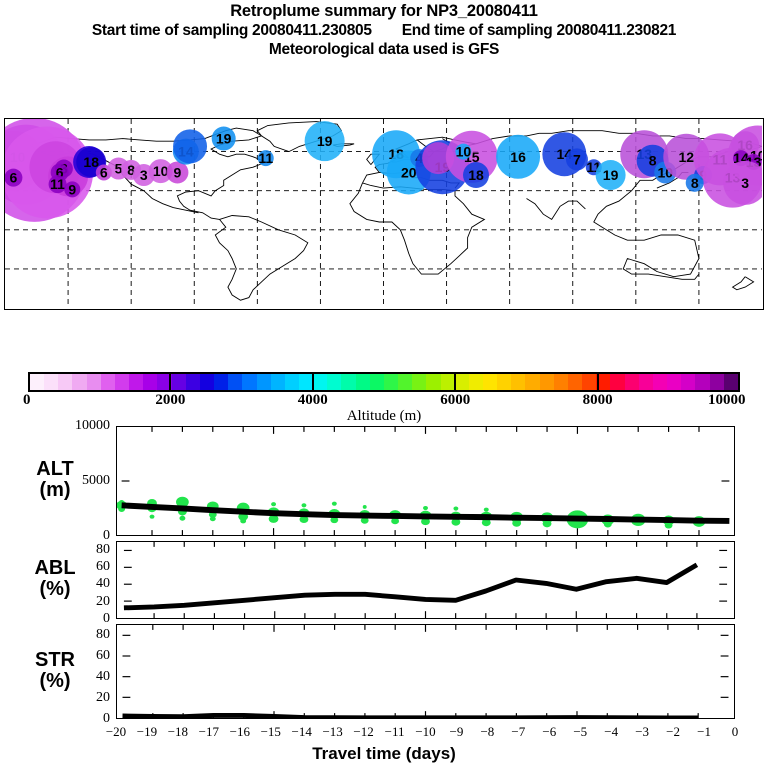  I want to click on x-tick-label: −3, so click(642, 731).